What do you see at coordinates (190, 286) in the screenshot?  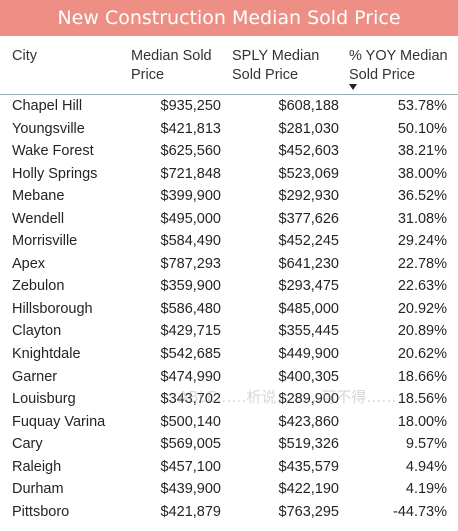 I see `median-cell: $359,900` at bounding box center [190, 286].